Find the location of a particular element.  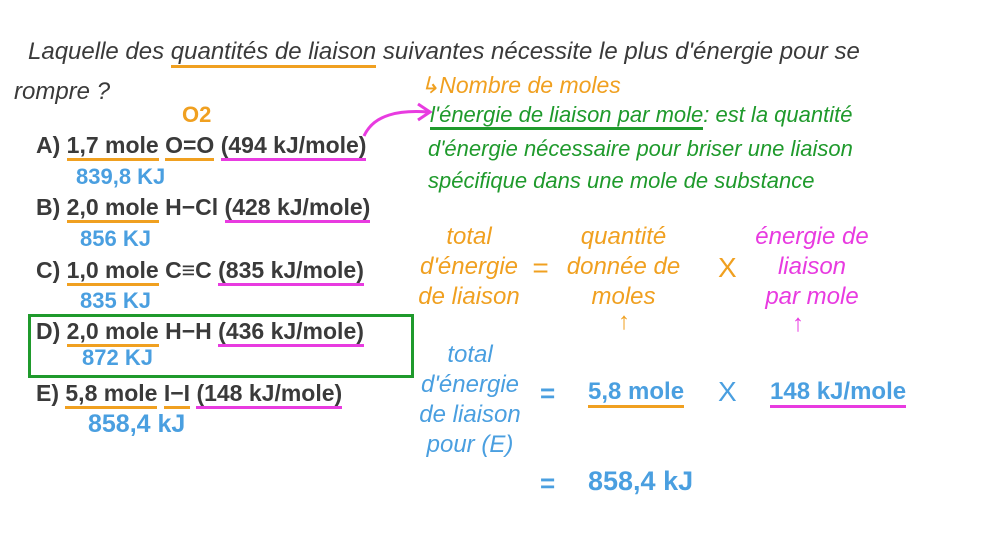

options-2-energy: (835 kJ/mole) is located at coordinates (291, 271).